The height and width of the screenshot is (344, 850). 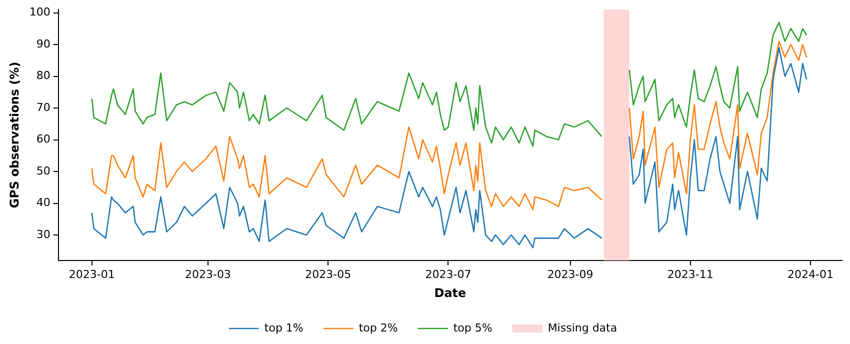 What do you see at coordinates (328, 274) in the screenshot?
I see `x-tick-label: 2023-05` at bounding box center [328, 274].